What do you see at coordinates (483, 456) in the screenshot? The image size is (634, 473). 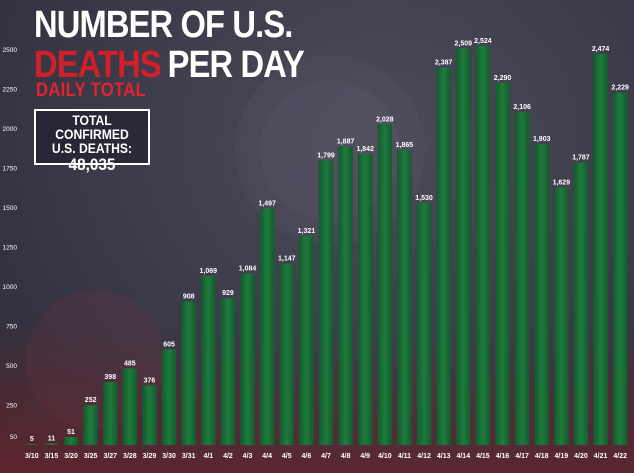 I see `x-category-label: 4/15` at bounding box center [483, 456].